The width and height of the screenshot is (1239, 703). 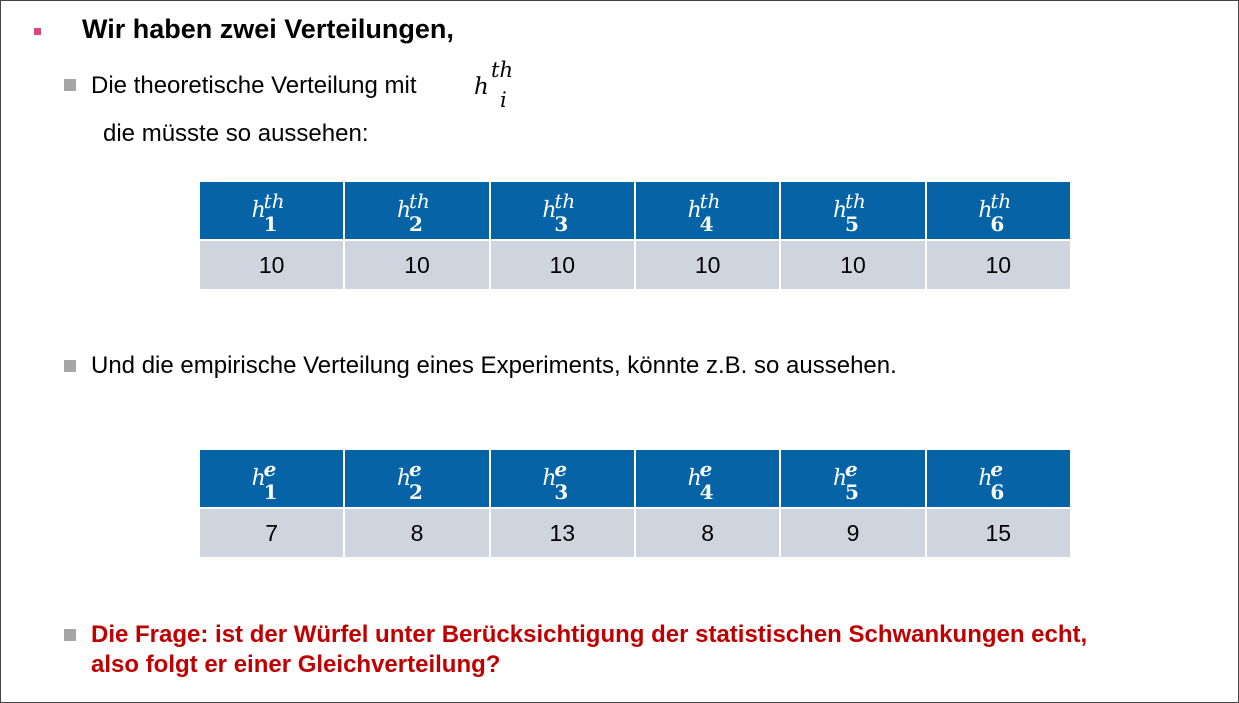 I want to click on symbol-sup: th, so click(x=502, y=70).